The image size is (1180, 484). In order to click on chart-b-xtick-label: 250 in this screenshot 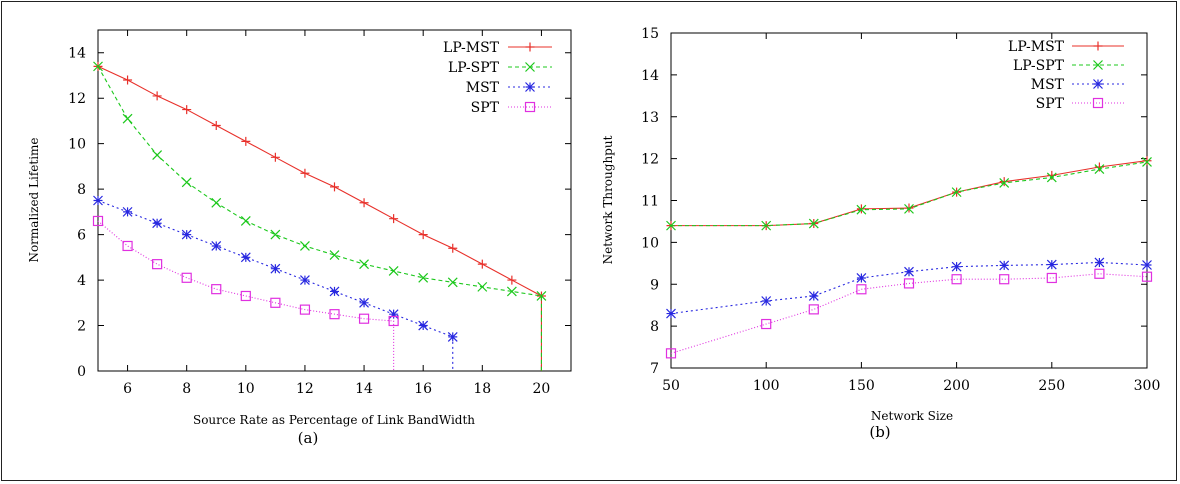, I will do `click(1051, 386)`.